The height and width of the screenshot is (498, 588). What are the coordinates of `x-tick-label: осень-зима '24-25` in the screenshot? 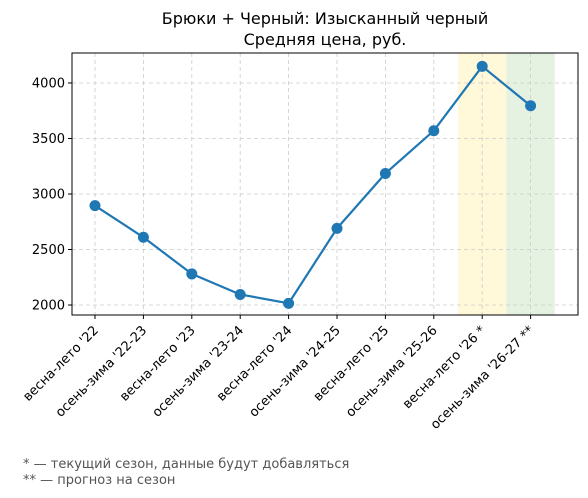 It's located at (295, 371).